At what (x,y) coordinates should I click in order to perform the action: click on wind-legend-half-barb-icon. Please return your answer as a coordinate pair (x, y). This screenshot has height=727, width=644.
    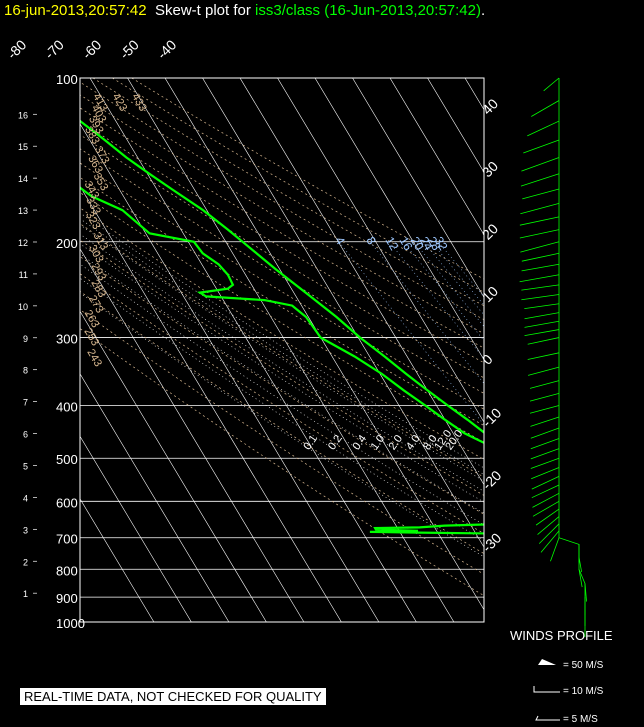
    Looking at the image, I should click on (547, 718).